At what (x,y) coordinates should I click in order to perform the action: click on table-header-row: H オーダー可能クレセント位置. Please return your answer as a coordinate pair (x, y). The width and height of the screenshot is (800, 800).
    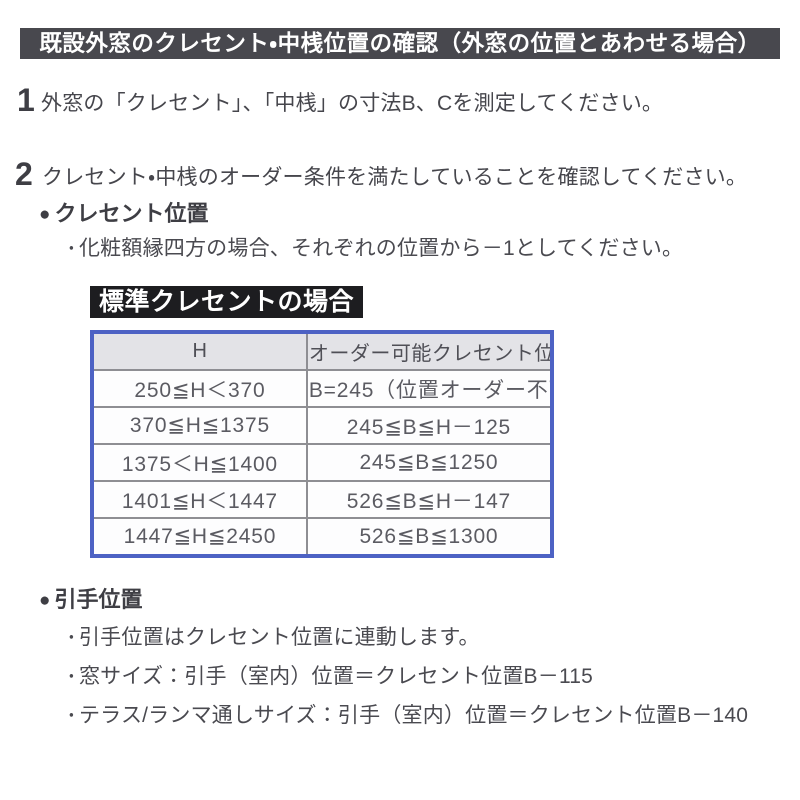
    Looking at the image, I should click on (322, 351).